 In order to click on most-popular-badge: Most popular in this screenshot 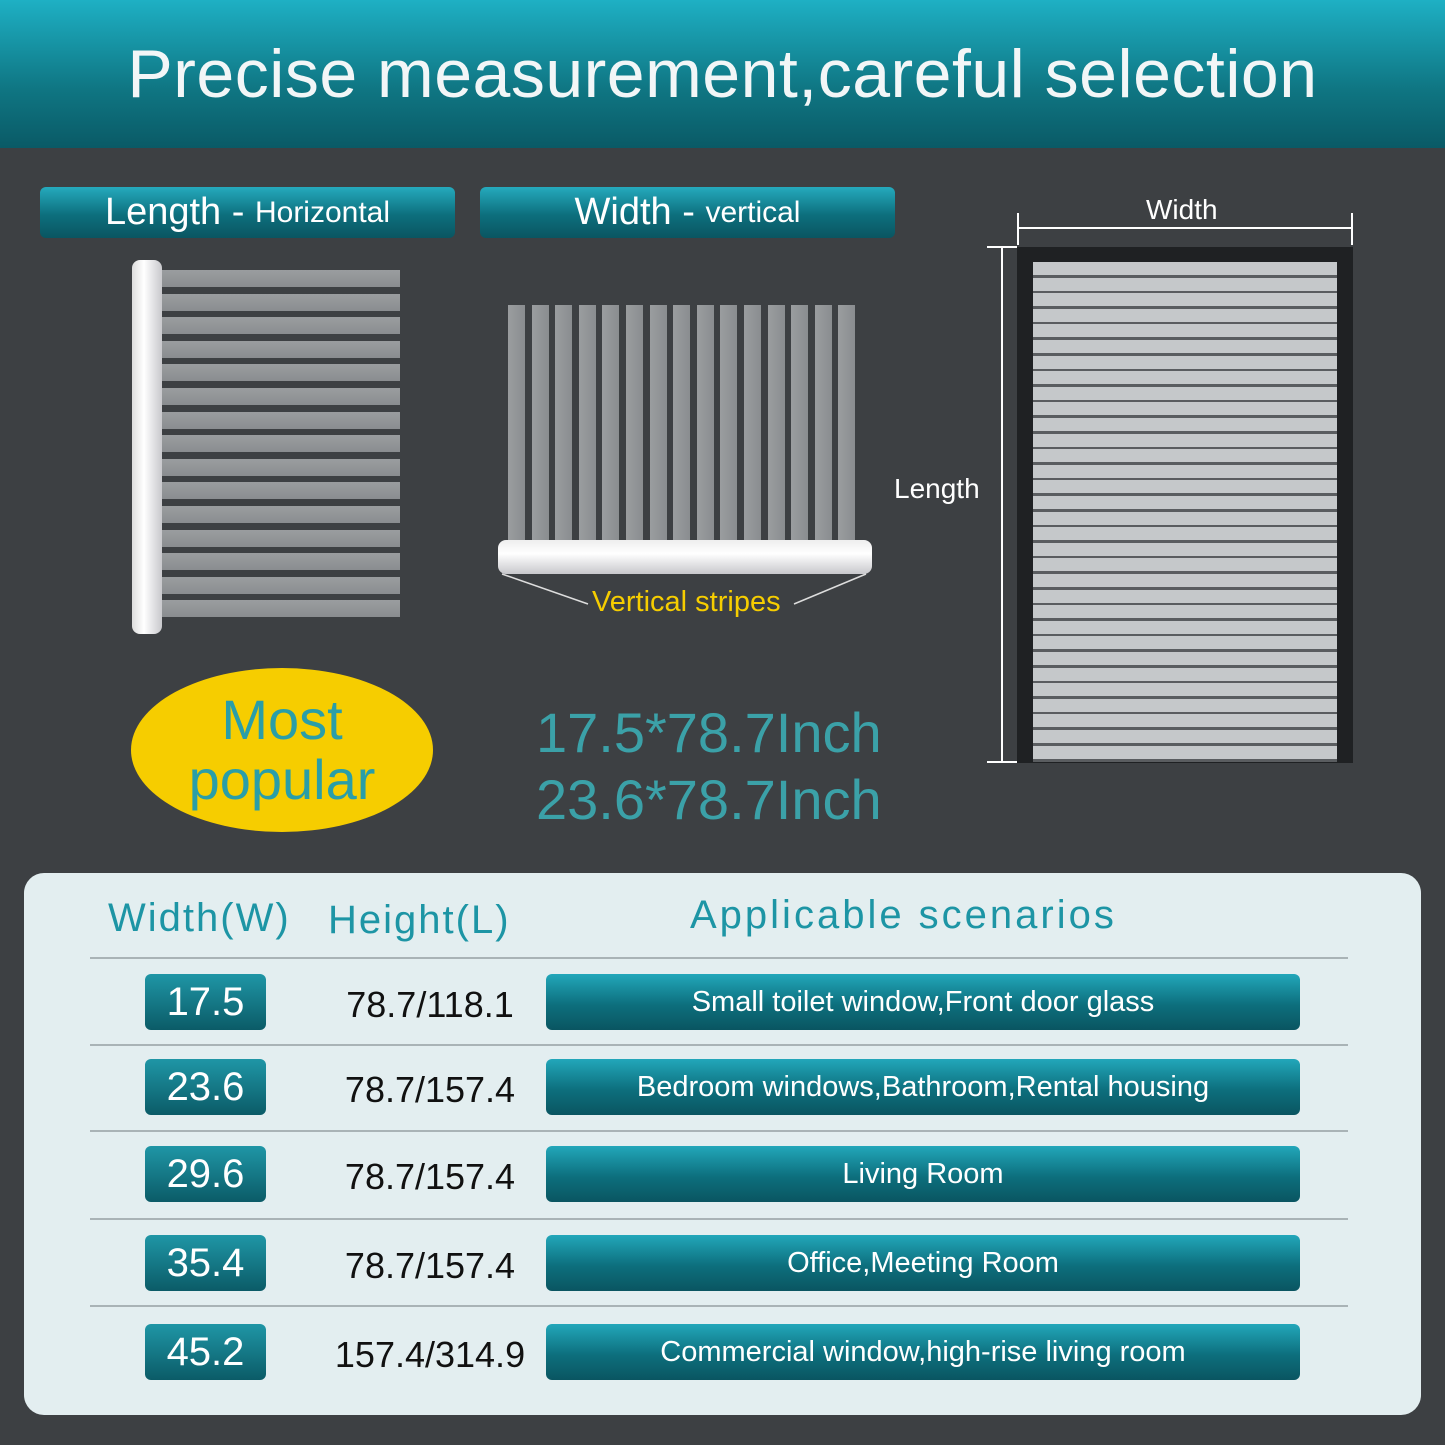, I will do `click(282, 750)`.